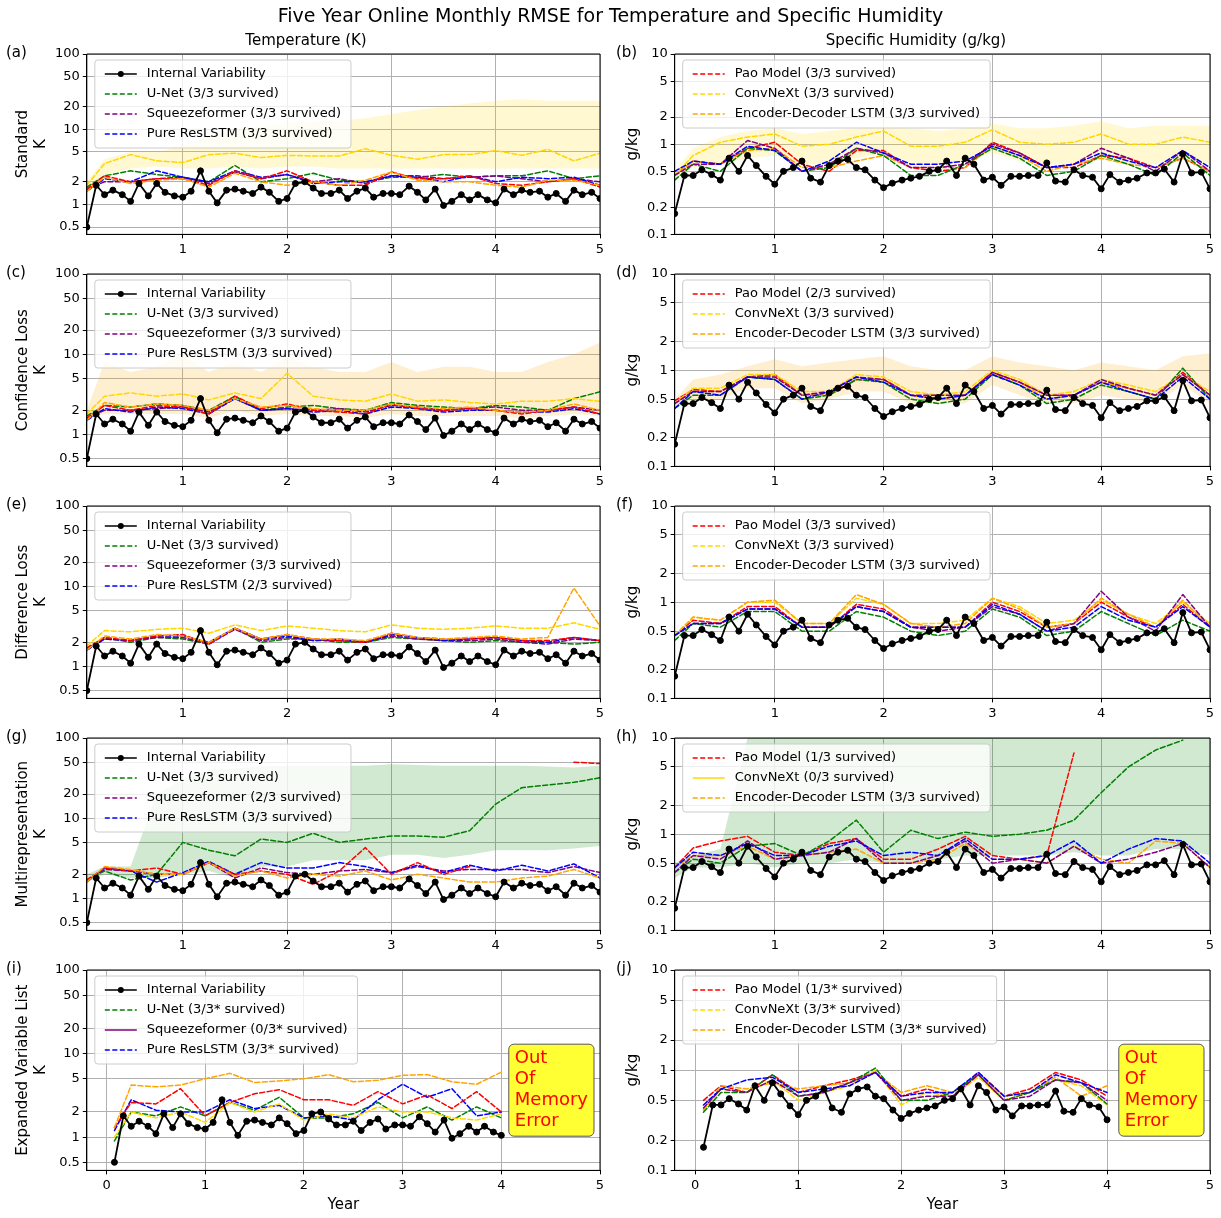 This screenshot has height=1218, width=1221. What do you see at coordinates (659, 969) in the screenshot?
I see `y-tick-label: 10` at bounding box center [659, 969].